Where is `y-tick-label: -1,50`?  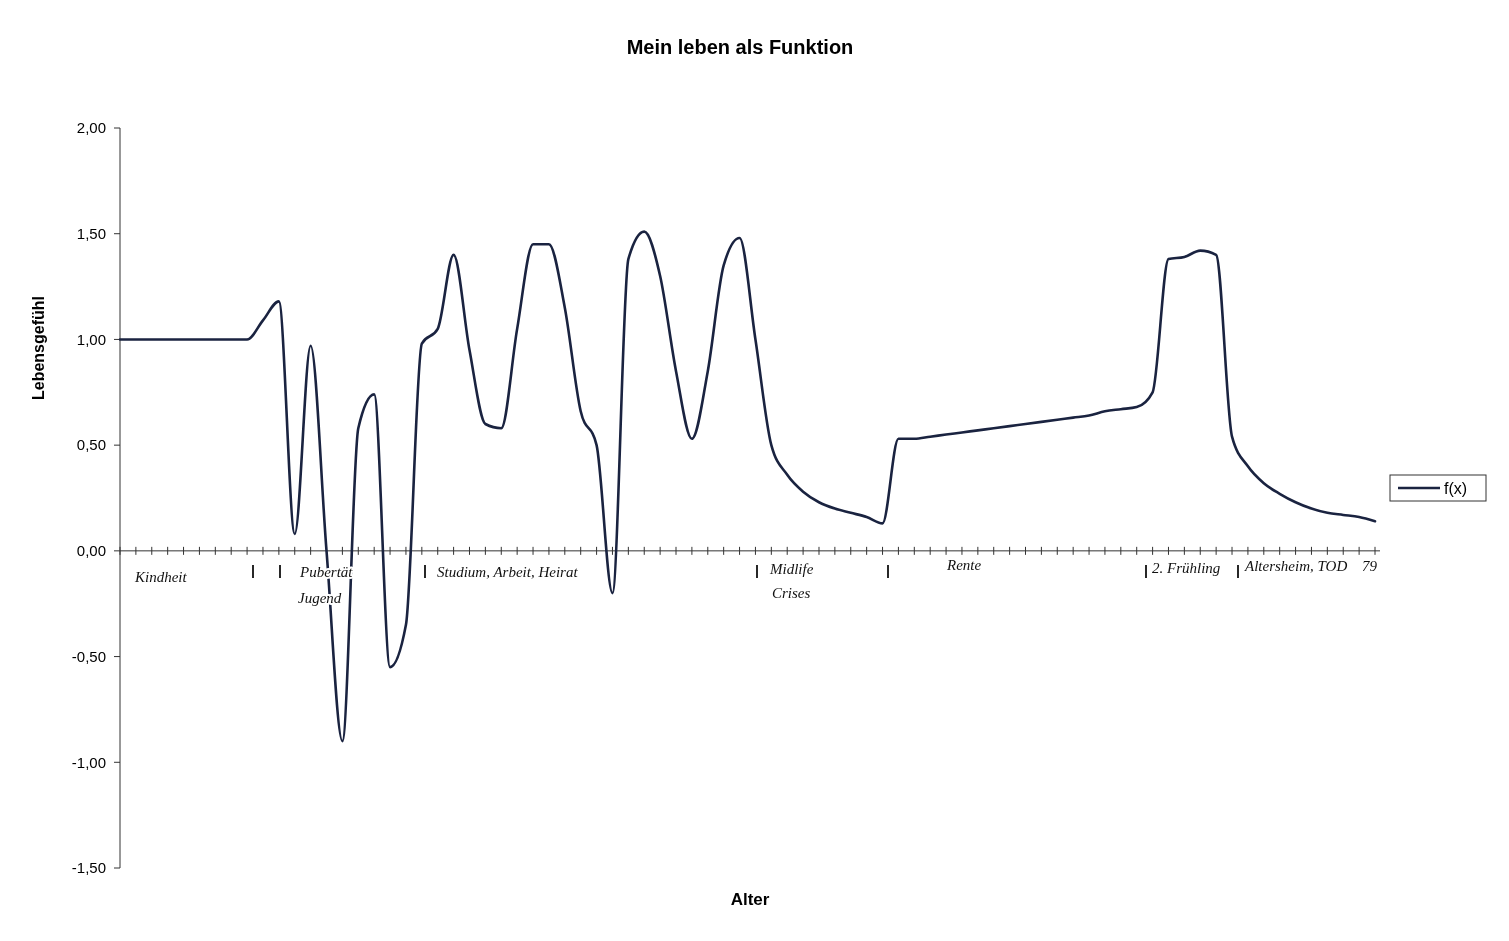 y-tick-label: -1,50 is located at coordinates (88, 868).